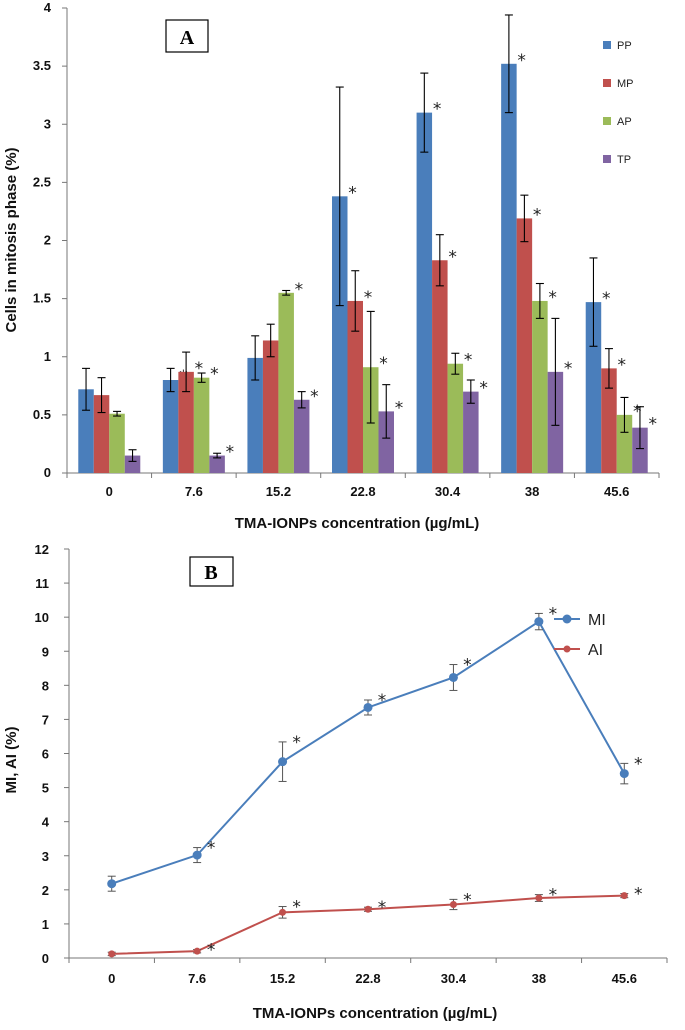 This screenshot has width=685, height=1030. What do you see at coordinates (539, 978) in the screenshot?
I see `chart-b-x-tick-label: 38` at bounding box center [539, 978].